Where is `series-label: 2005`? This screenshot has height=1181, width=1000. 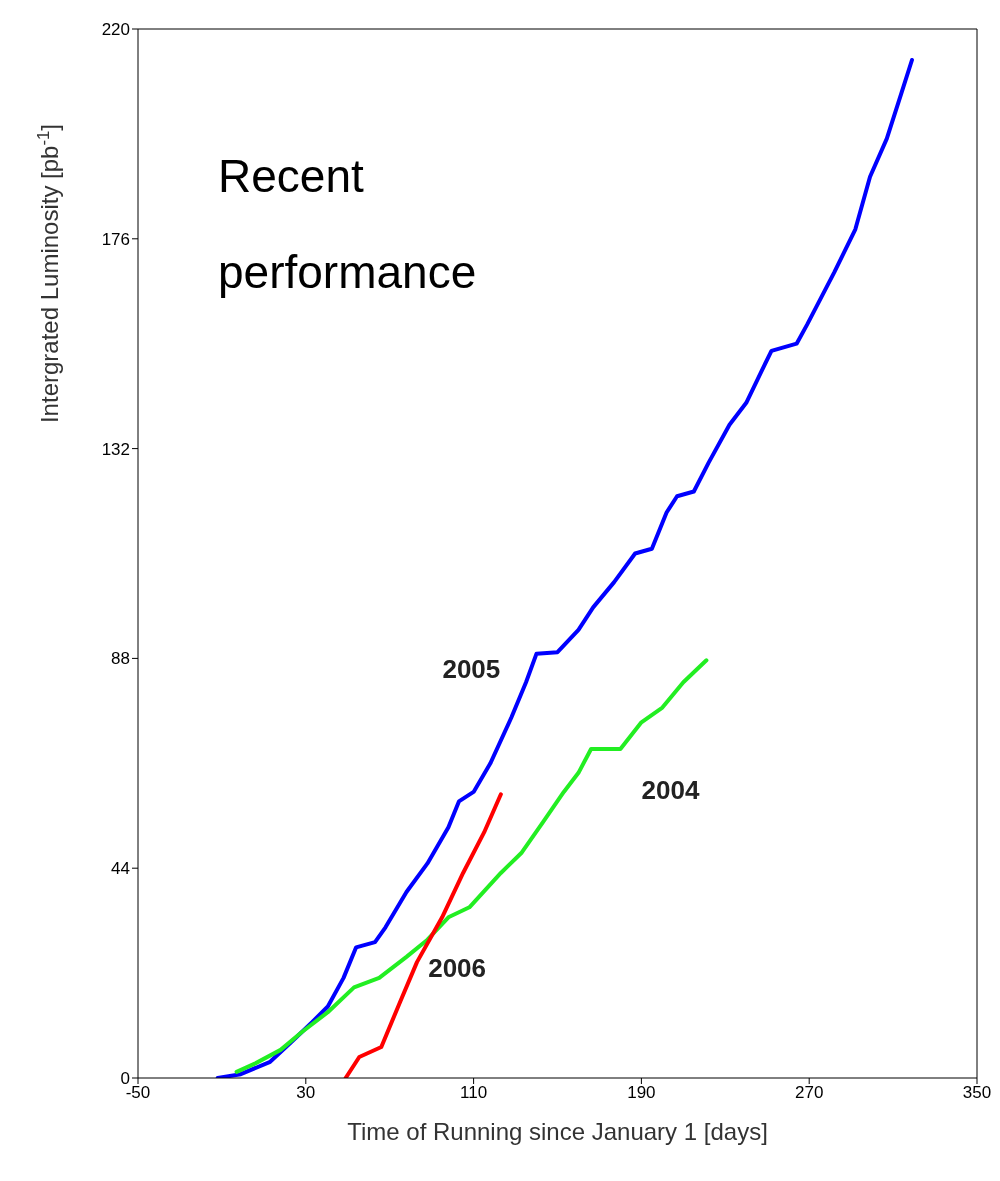
series-label: 2005 is located at coordinates (471, 668).